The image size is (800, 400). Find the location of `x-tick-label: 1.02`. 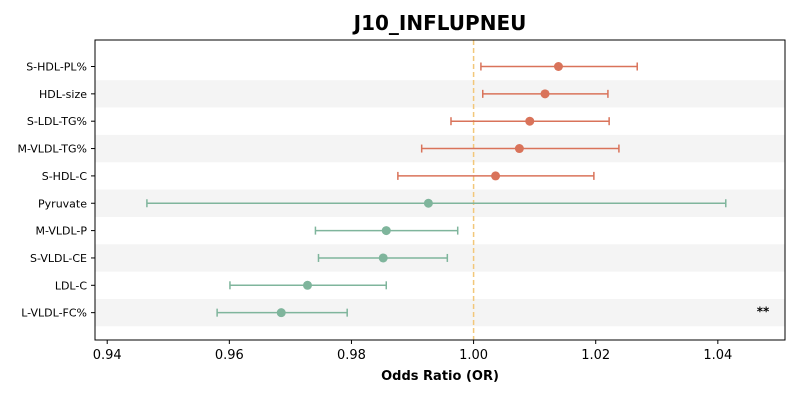

x-tick-label: 1.02 is located at coordinates (595, 355).